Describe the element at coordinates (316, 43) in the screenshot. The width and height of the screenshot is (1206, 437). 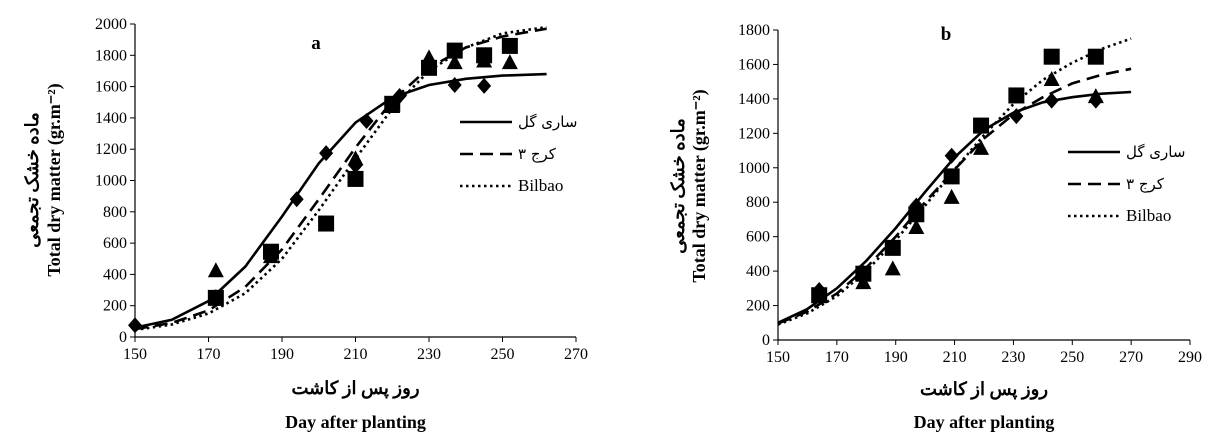
I see `panel-label: a` at that location.